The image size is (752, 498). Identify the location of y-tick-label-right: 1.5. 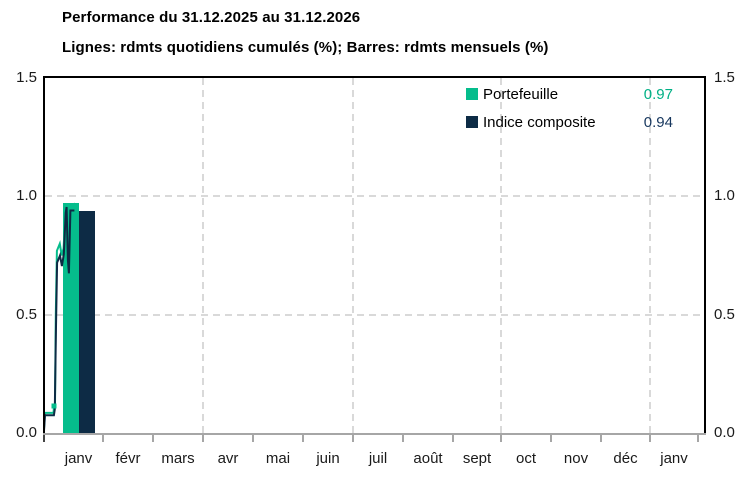
(724, 77).